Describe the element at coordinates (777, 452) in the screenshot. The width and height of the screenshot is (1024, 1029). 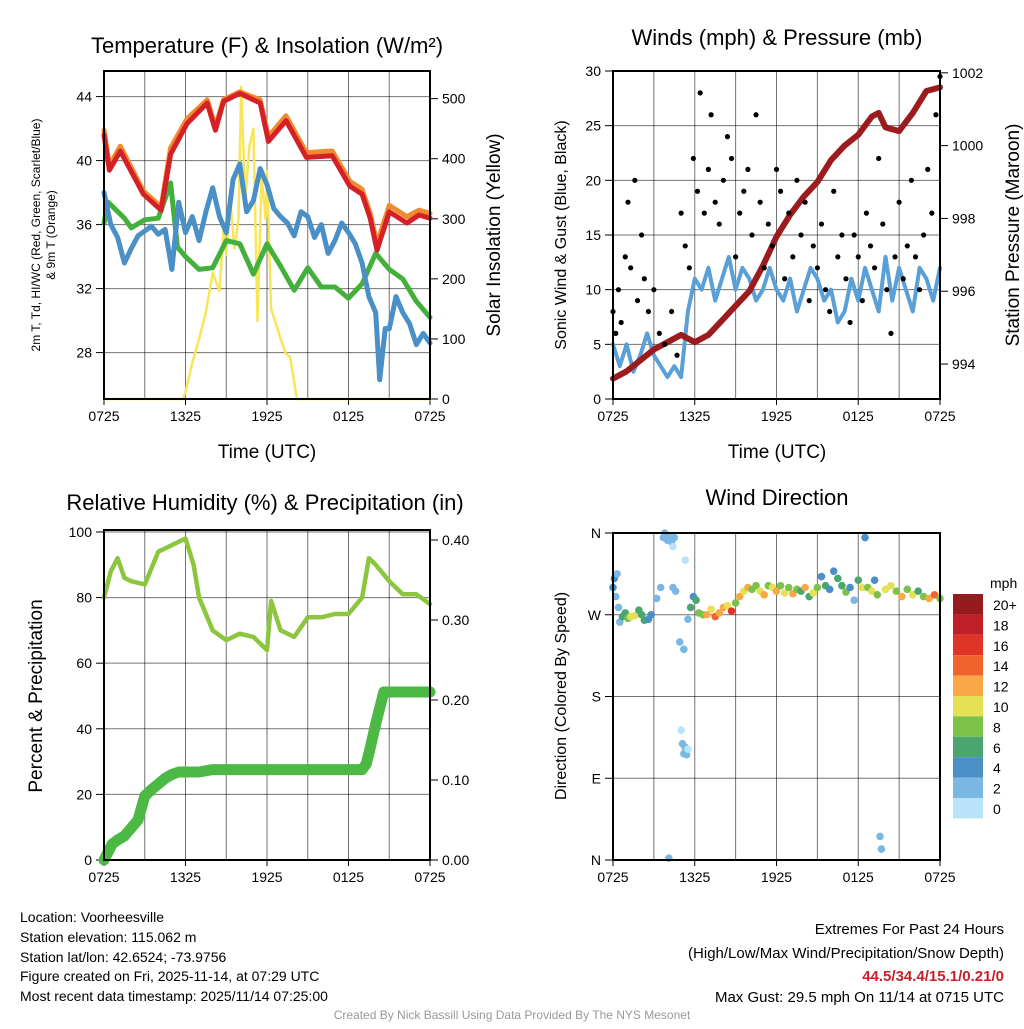
I see `winds-x-label: Time (UTC)` at that location.